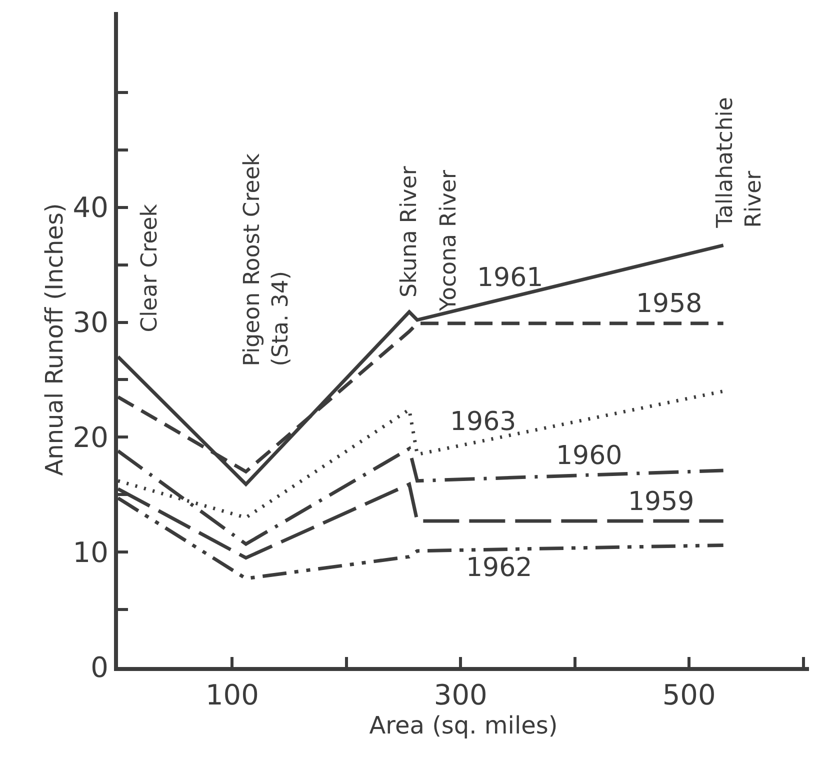 This screenshot has width=817, height=764. Describe the element at coordinates (499, 568) in the screenshot. I see `series-label: 1962` at that location.